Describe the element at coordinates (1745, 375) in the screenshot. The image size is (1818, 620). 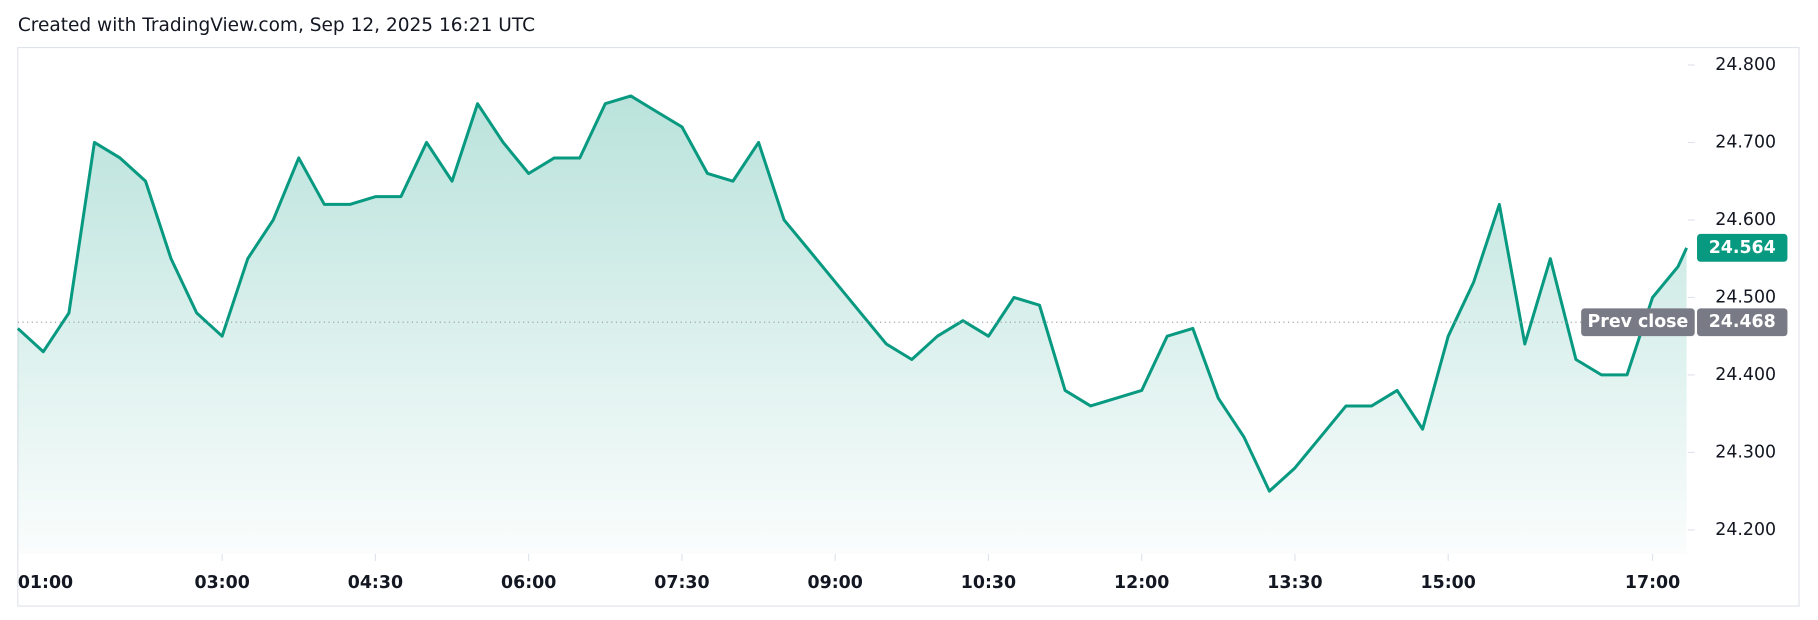
I see `y-tick-label: 24.400` at that location.